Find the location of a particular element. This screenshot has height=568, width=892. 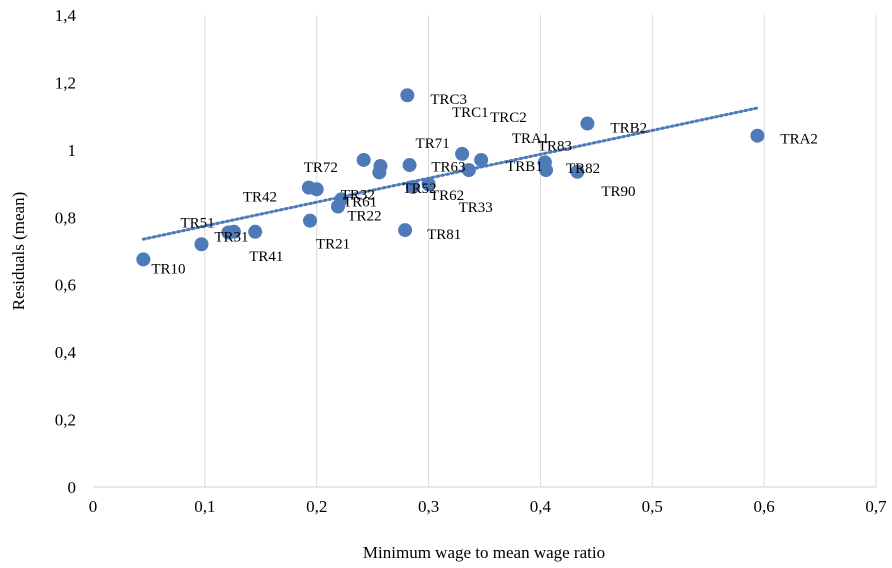

y-axis-title: Residuals (mean) is located at coordinates (18, 251).